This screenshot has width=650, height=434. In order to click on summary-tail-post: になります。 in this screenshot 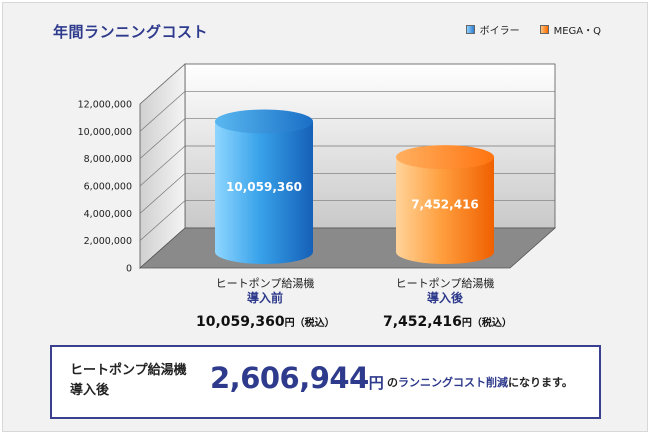, I will do `click(540, 382)`.